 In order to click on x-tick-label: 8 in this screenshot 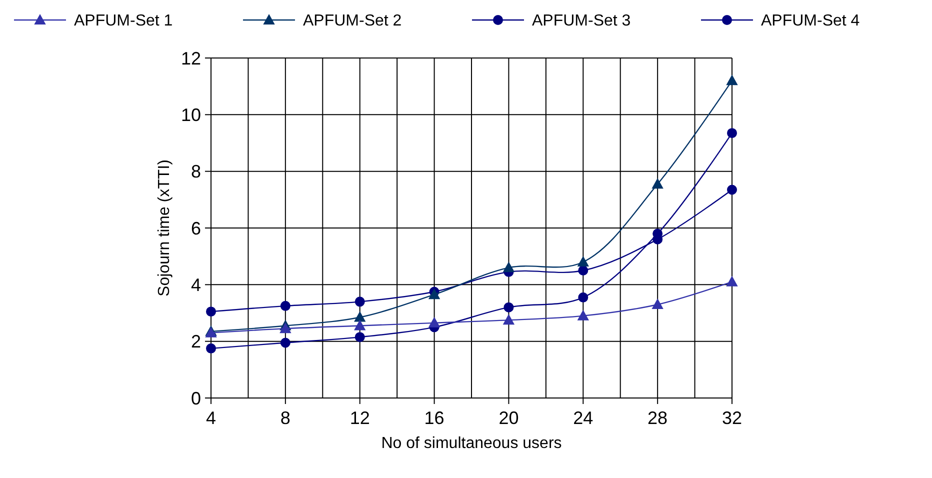, I will do `click(285, 418)`.